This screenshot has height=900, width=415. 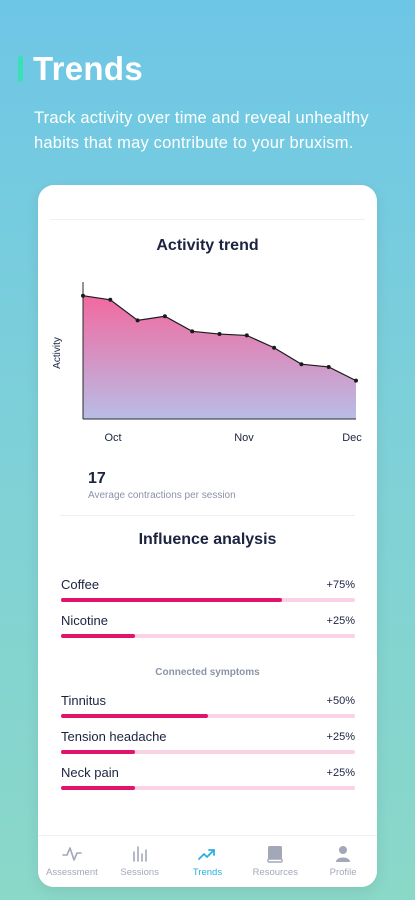 I want to click on symptom-tinnitus: Tinnitus +50%, so click(x=208, y=705).